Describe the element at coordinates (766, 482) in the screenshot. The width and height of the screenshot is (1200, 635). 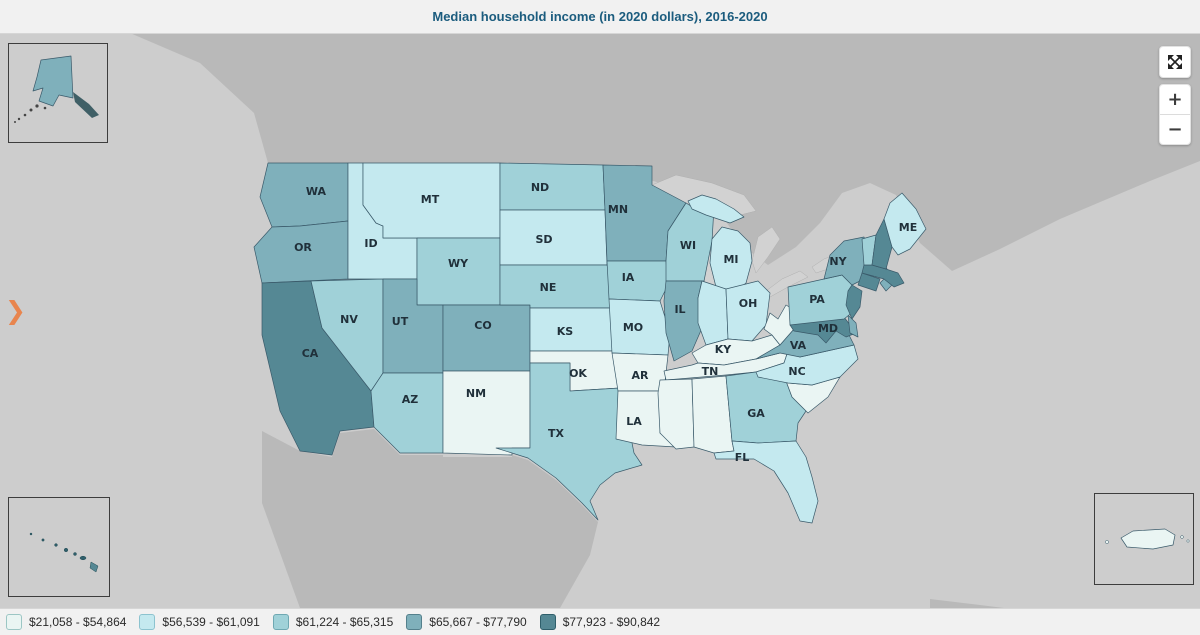
I see `state-FL` at that location.